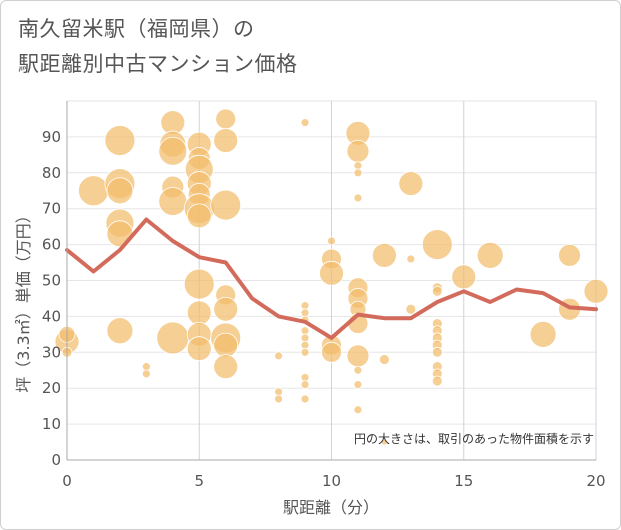 The image size is (621, 530). What do you see at coordinates (463, 481) in the screenshot?
I see `x-tick-label: 15` at bounding box center [463, 481].